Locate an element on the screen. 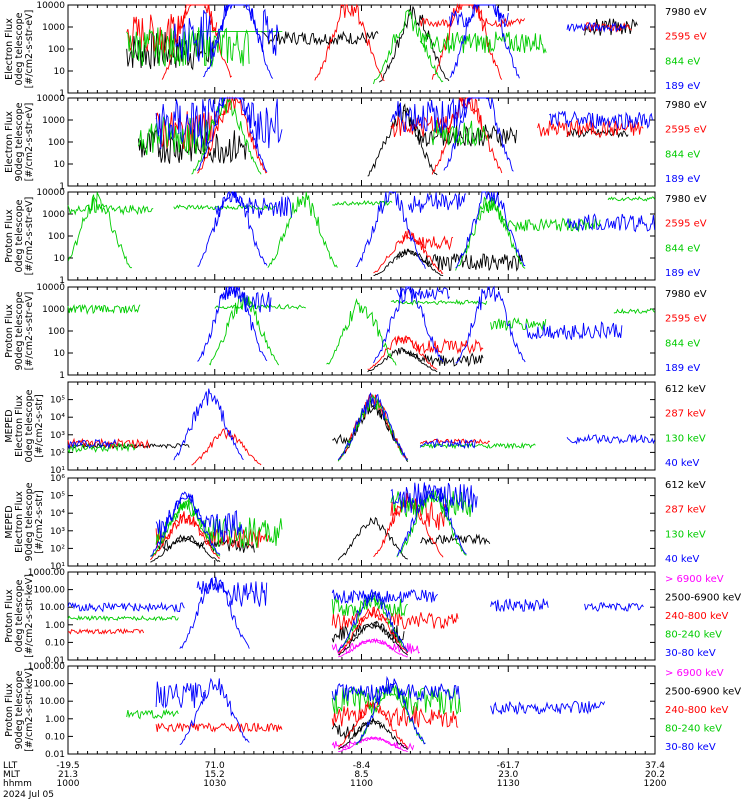 The width and height of the screenshot is (750, 800). y-tick-label: 100 is located at coordinates (56, 237).